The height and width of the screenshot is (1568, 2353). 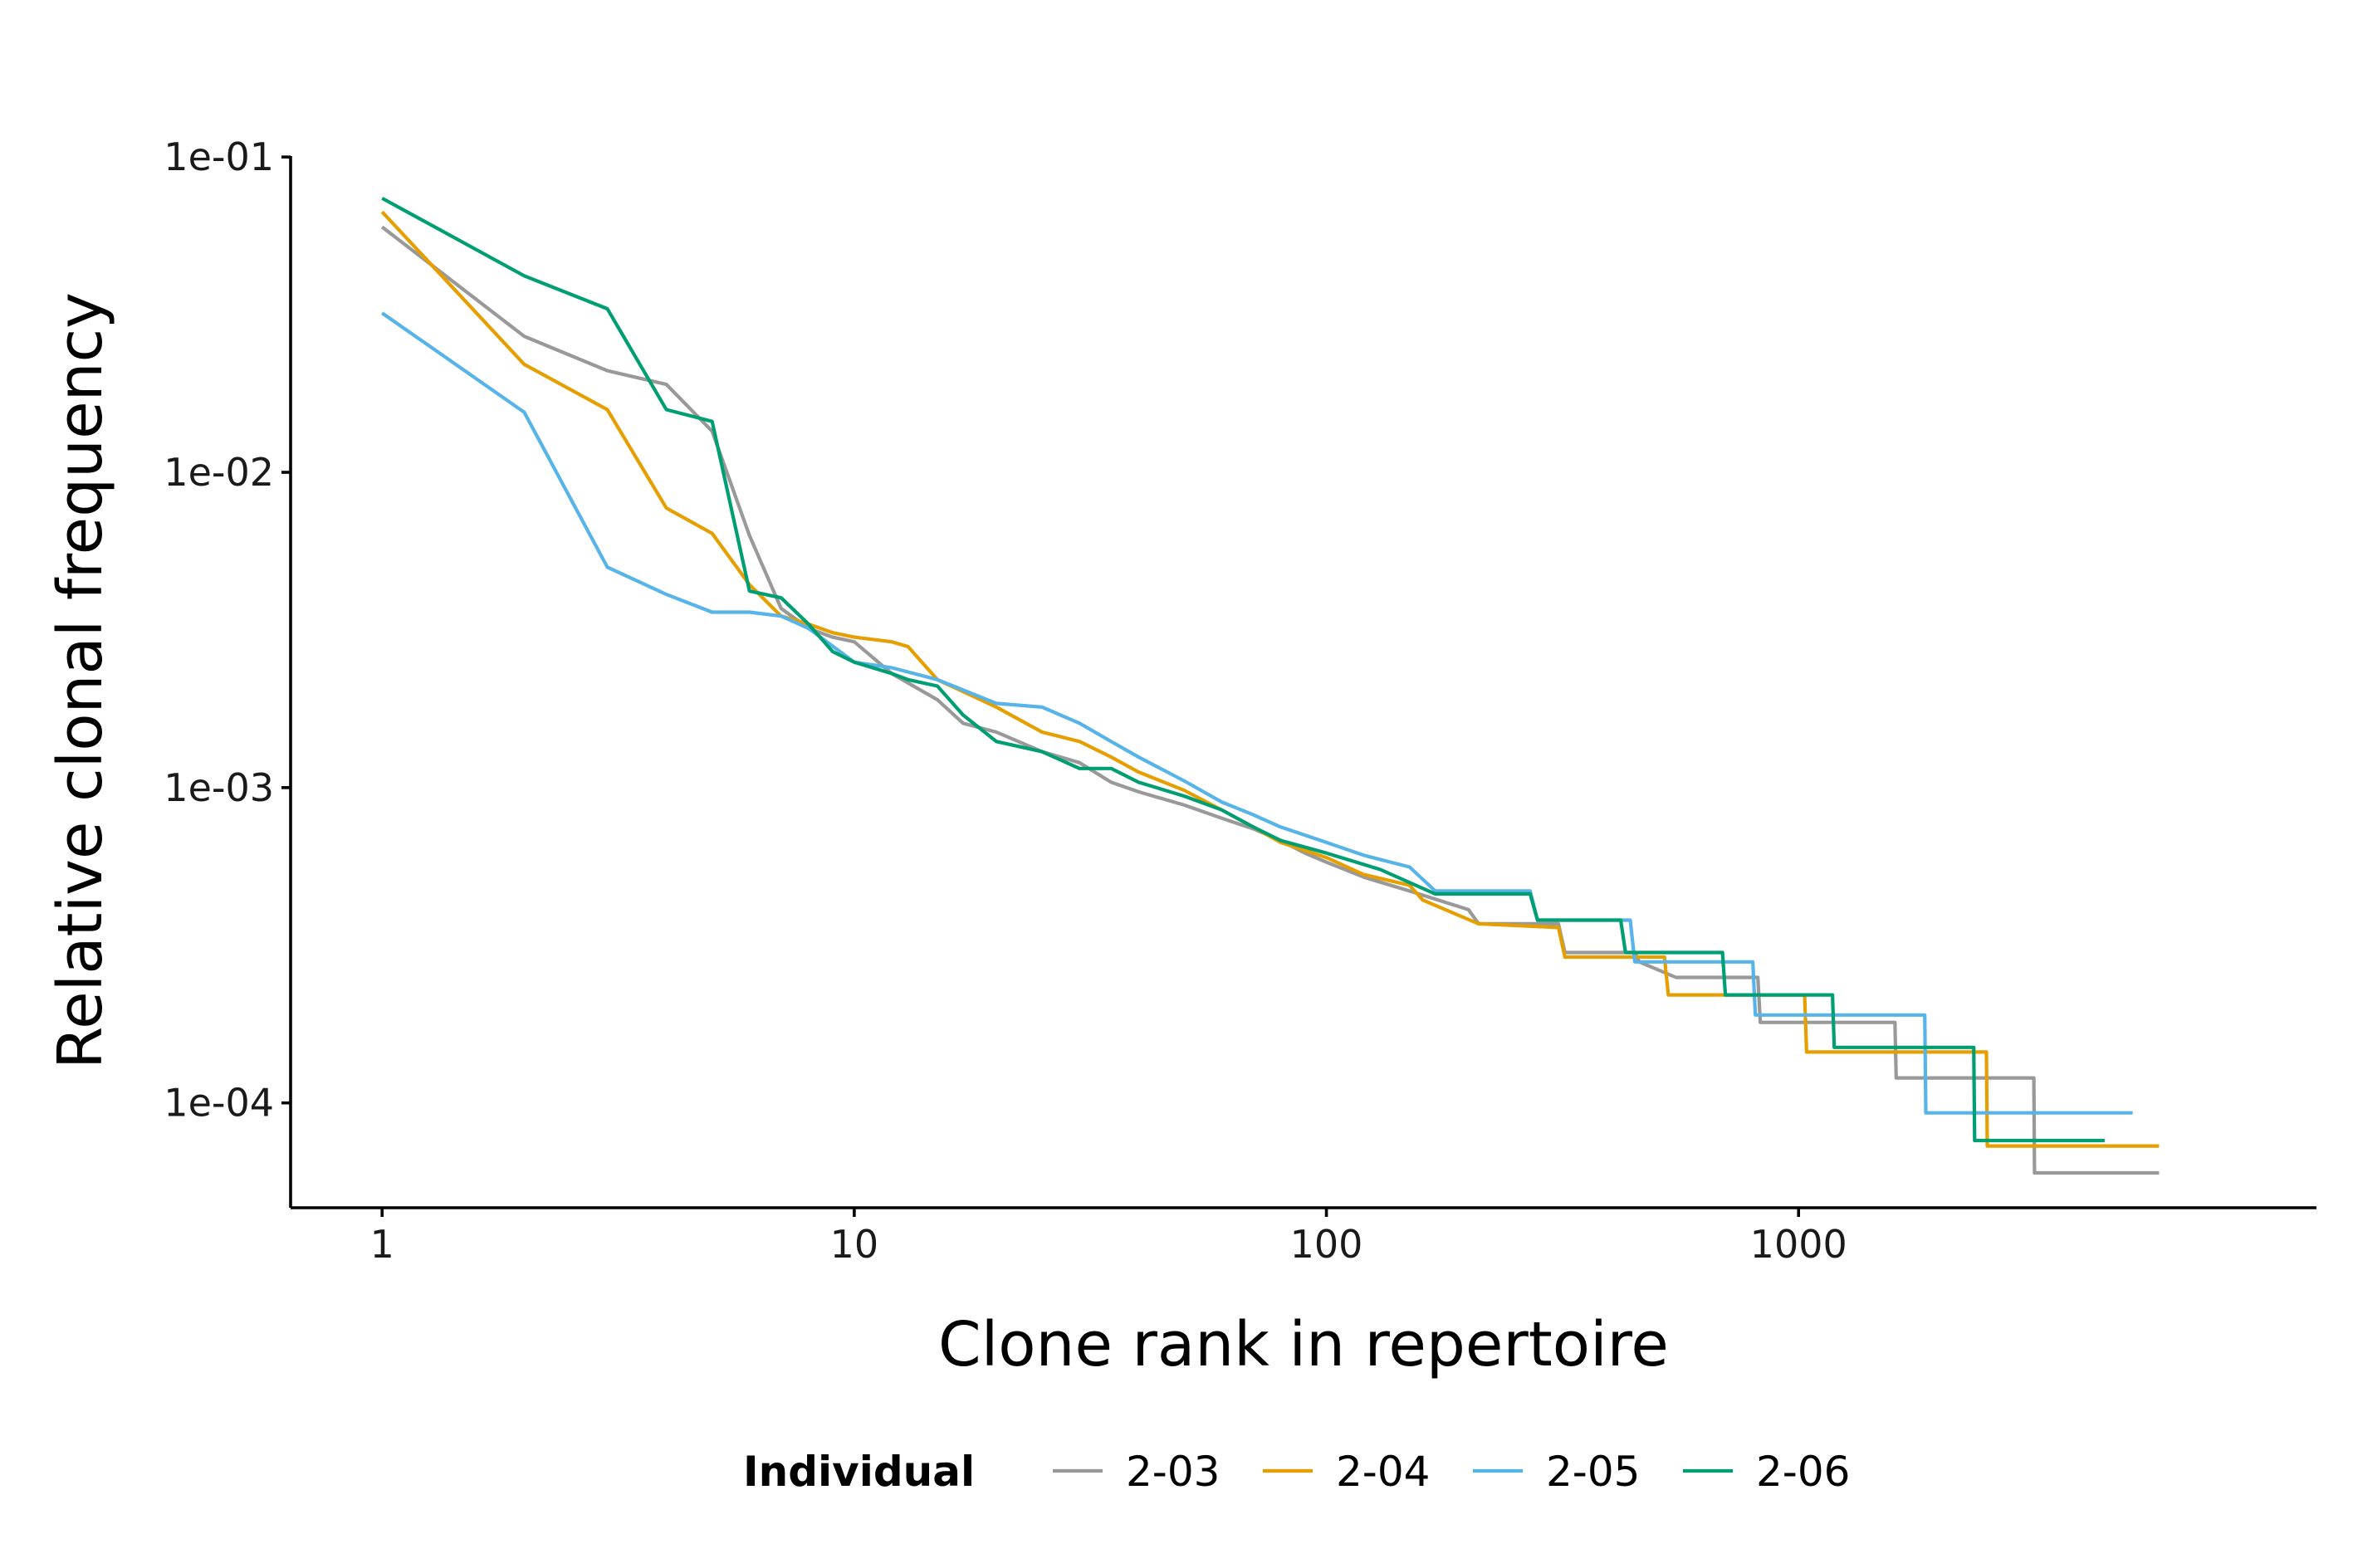 What do you see at coordinates (1303, 1344) in the screenshot?
I see `x-axis-title: Clone rank in repertoire` at bounding box center [1303, 1344].